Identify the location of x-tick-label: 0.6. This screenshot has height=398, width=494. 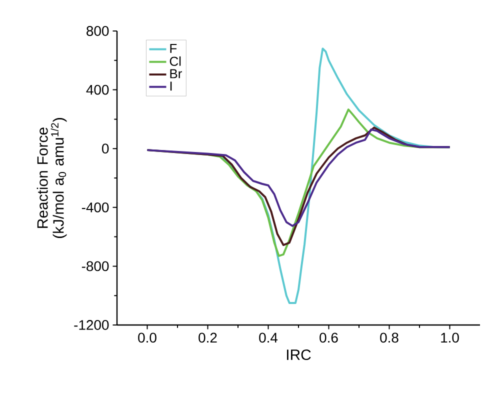
(329, 337).